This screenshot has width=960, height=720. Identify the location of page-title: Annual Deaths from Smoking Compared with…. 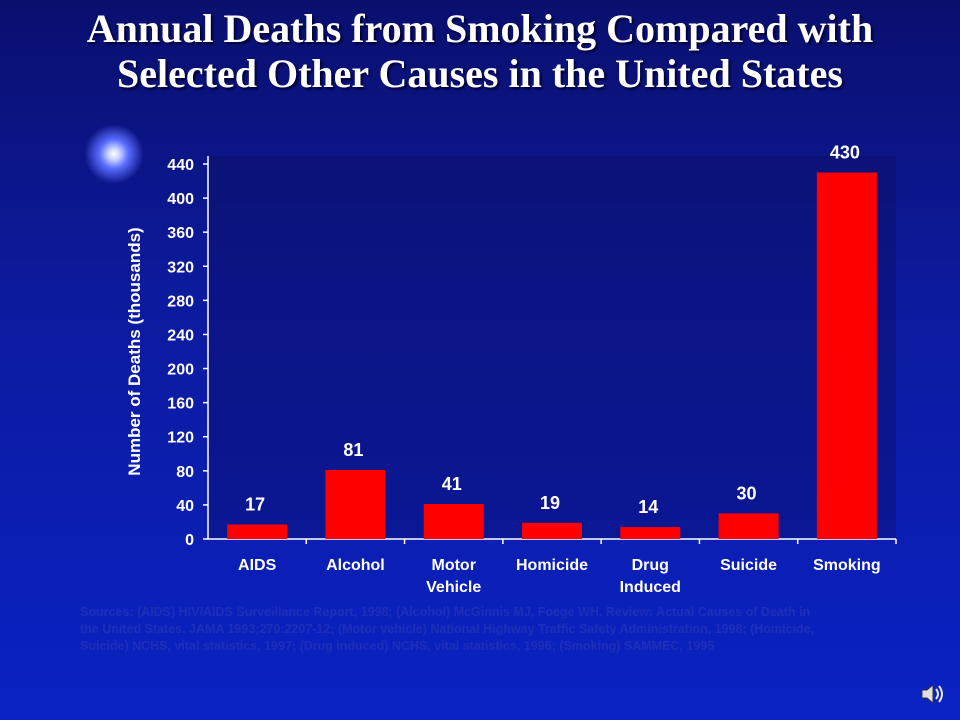
(480, 51).